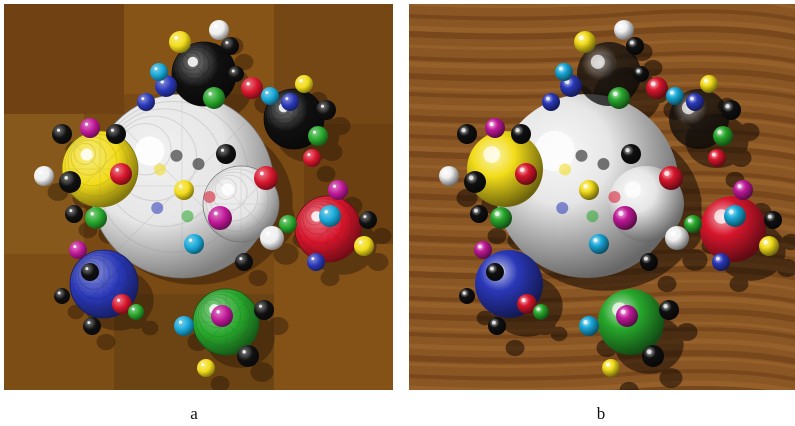 This screenshot has width=795, height=426. What do you see at coordinates (194, 413) in the screenshot?
I see `caption-a: a` at bounding box center [194, 413].